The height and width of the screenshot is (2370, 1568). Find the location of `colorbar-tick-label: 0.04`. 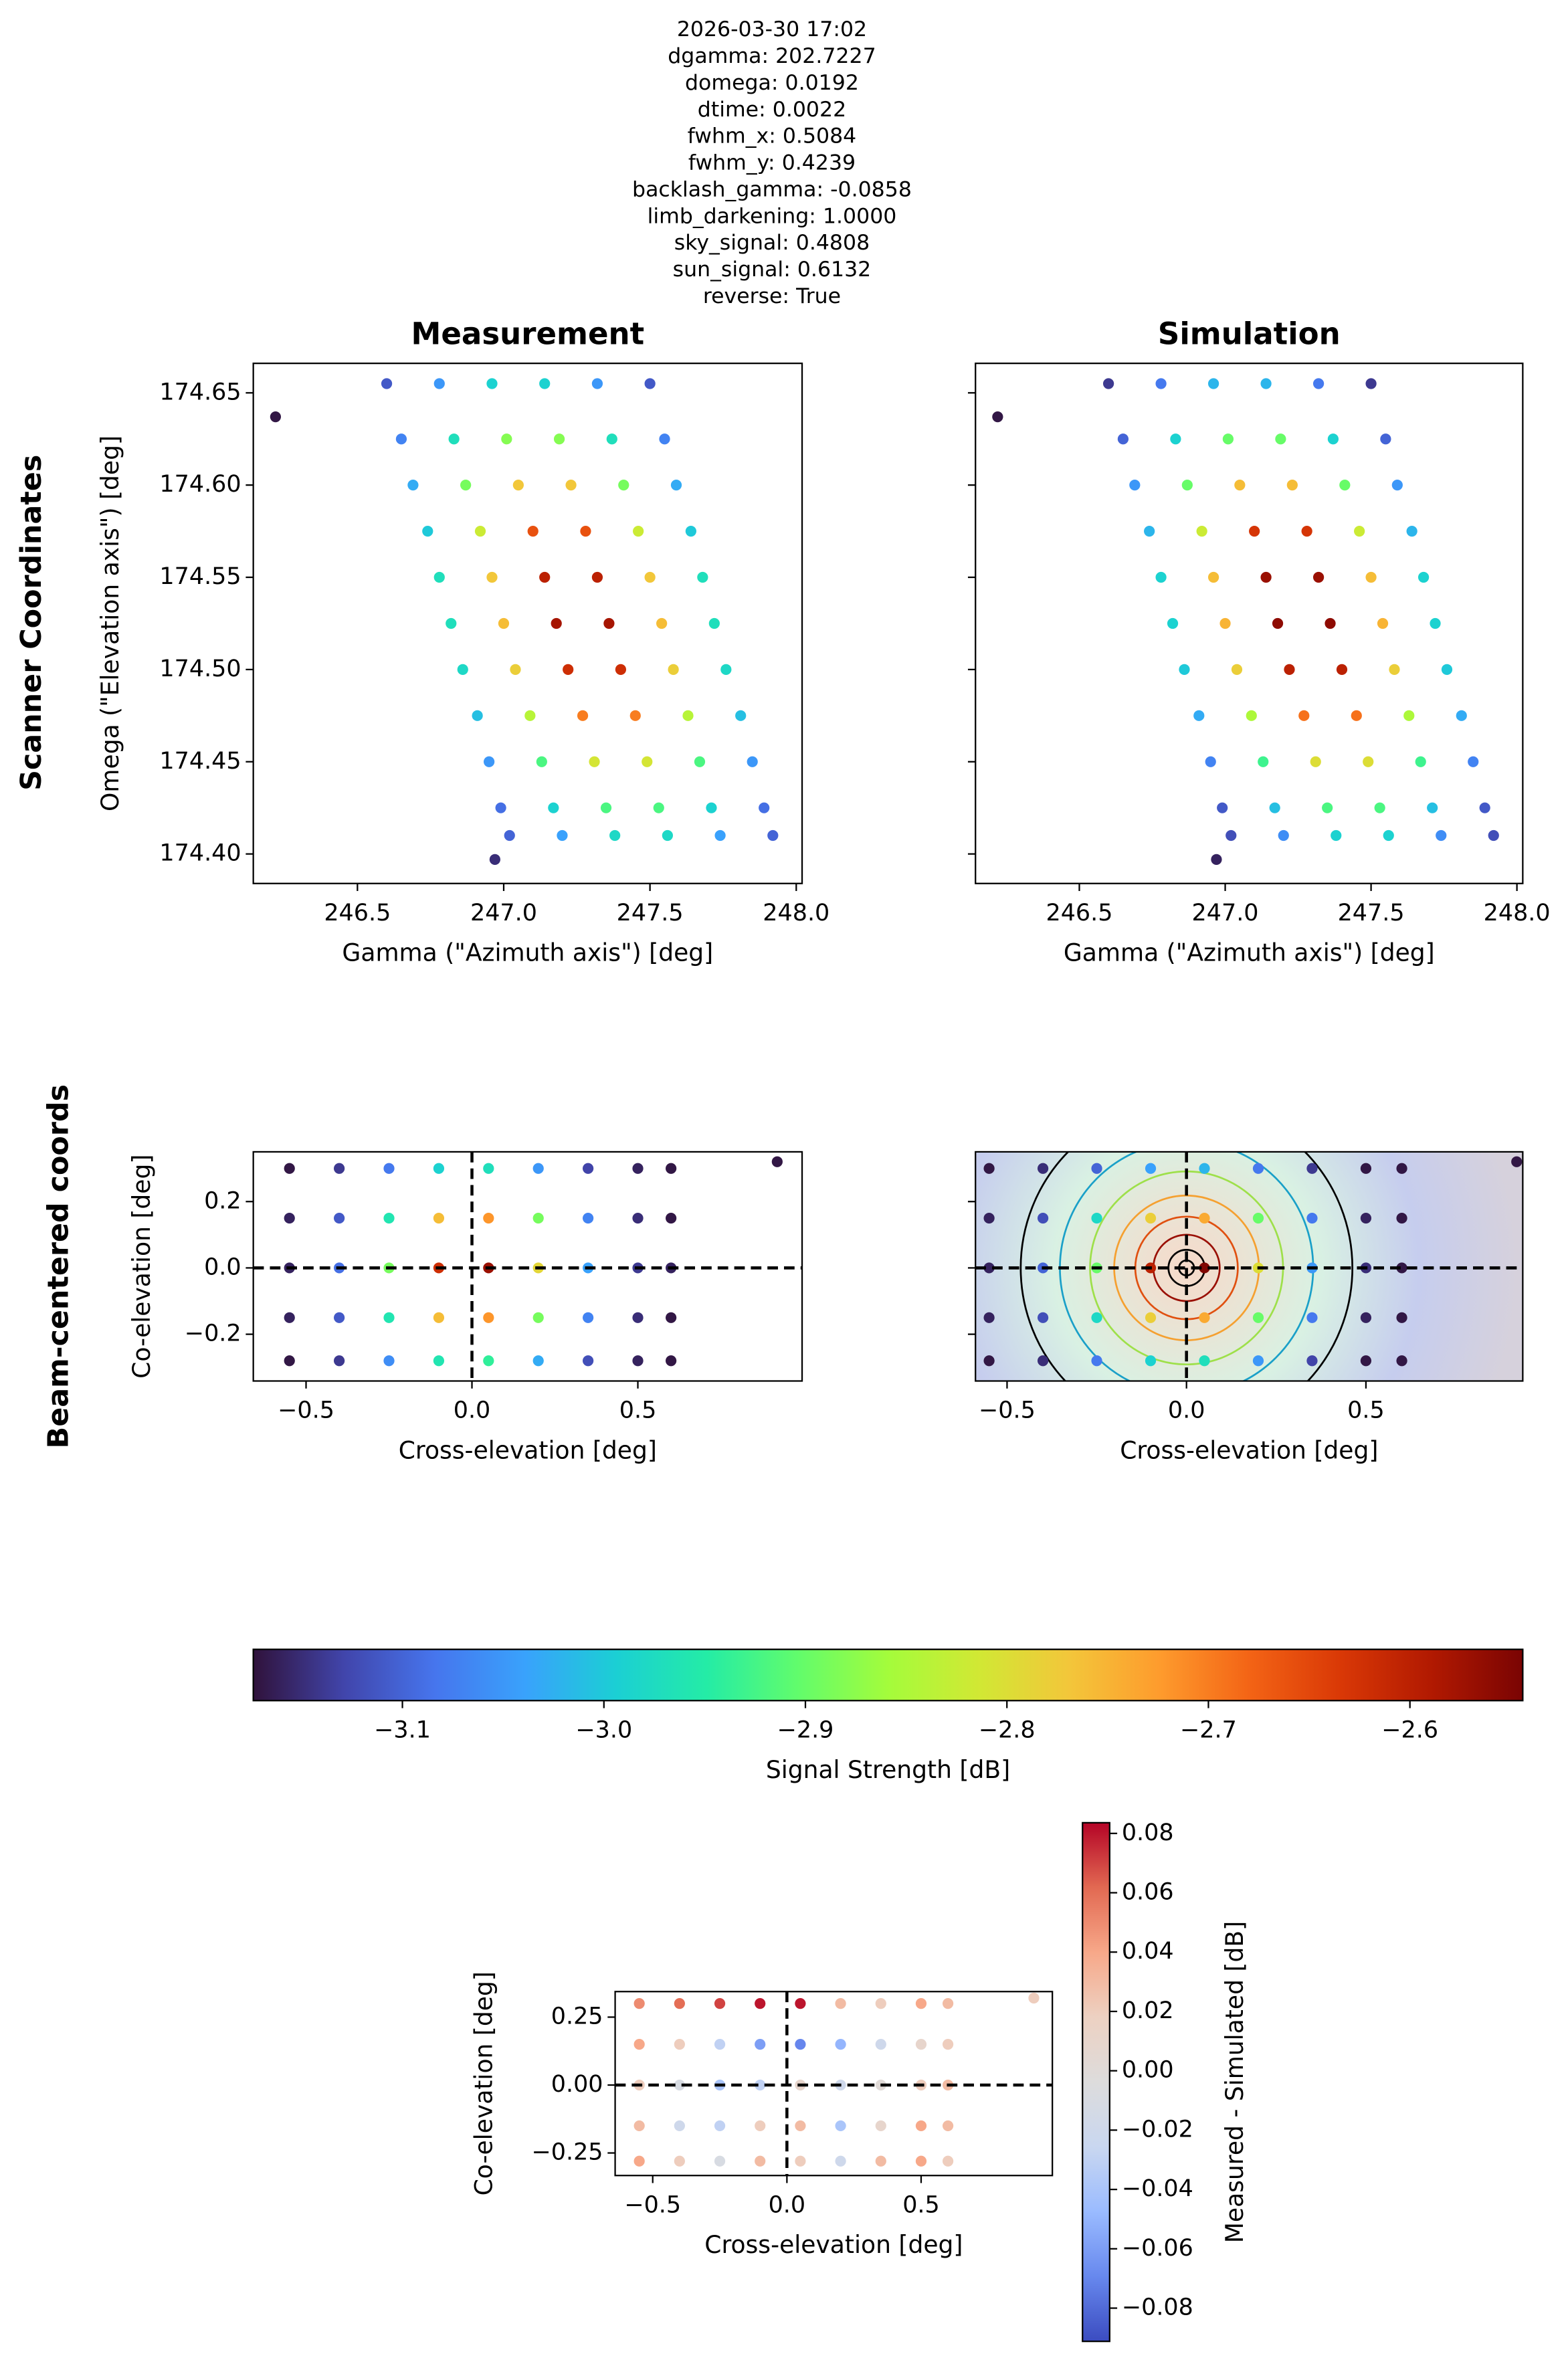

colorbar-tick-label: 0.04 is located at coordinates (1148, 1951).